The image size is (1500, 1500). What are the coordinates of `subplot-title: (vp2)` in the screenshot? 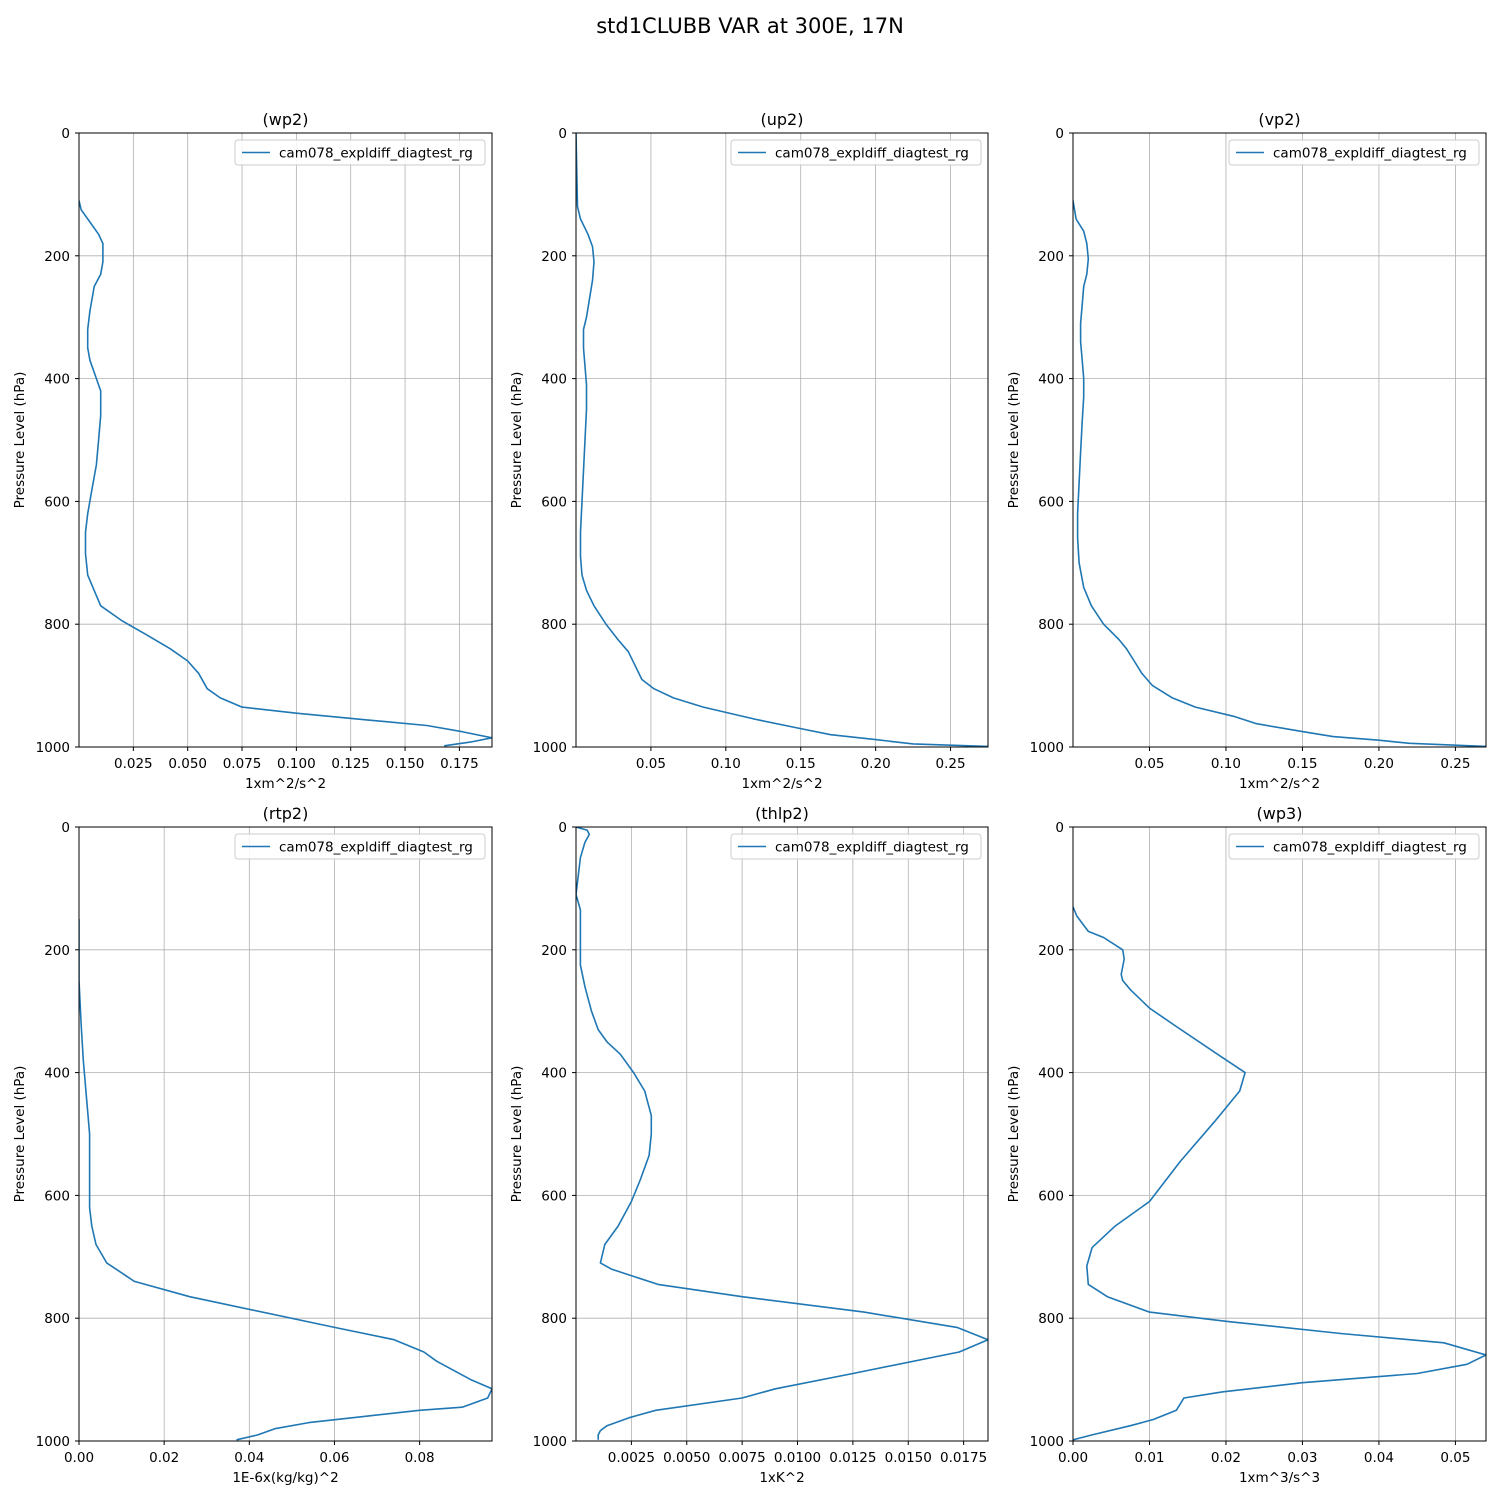 It's located at (1279, 119).